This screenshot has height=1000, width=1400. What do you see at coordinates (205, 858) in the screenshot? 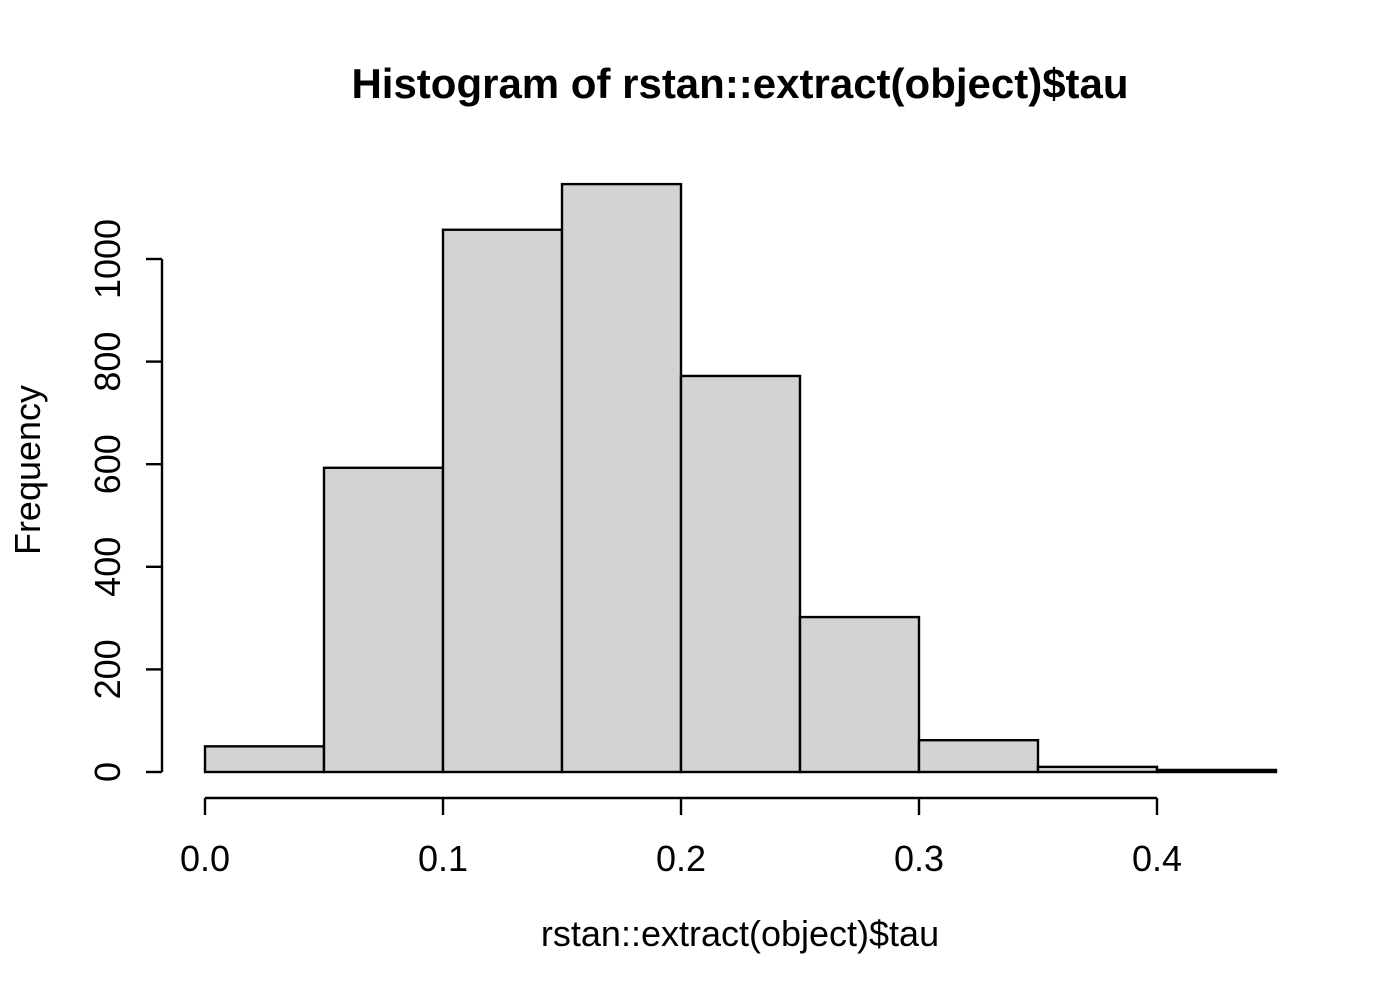
I see `x-tick-label: 0.0` at bounding box center [205, 858].